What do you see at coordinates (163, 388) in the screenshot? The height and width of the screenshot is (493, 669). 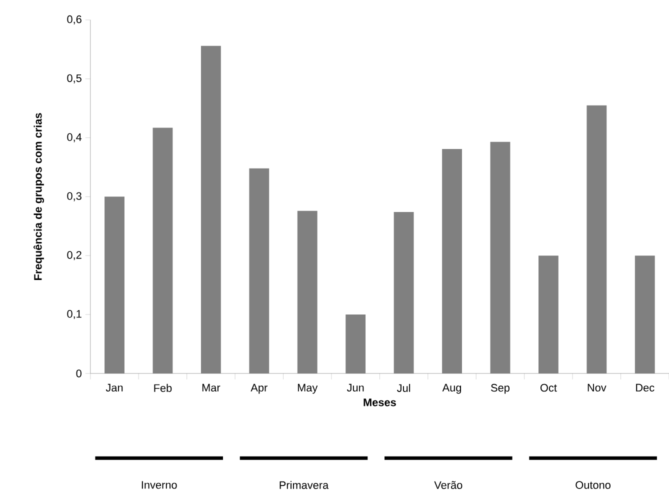 I see `x-tick-label: Feb` at bounding box center [163, 388].